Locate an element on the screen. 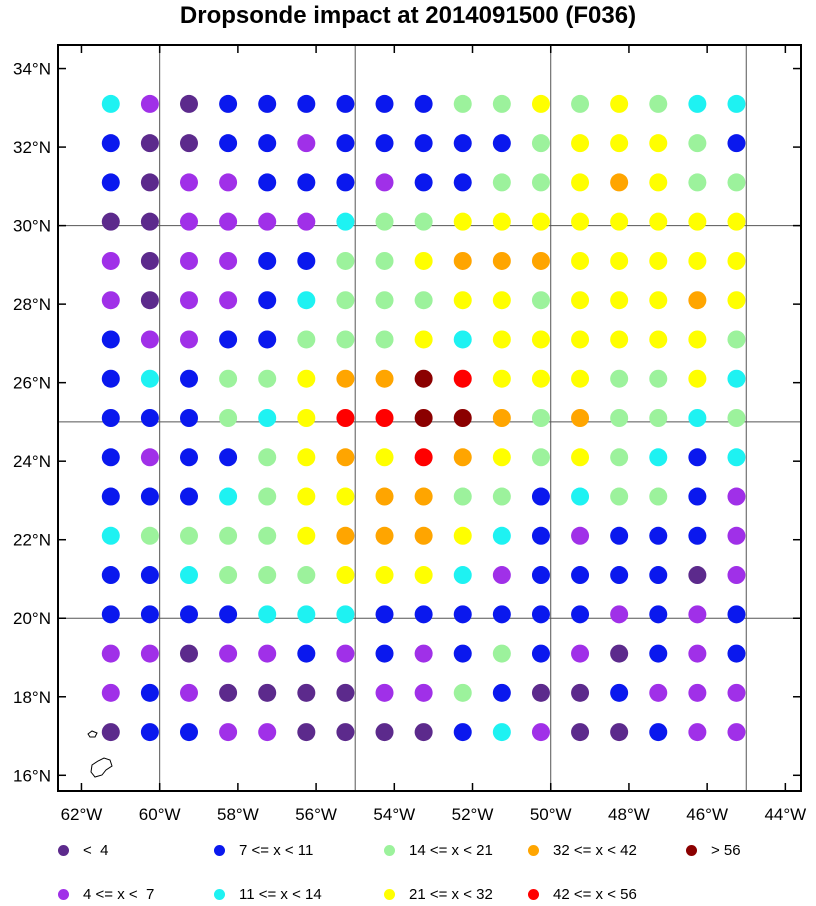 The width and height of the screenshot is (816, 906). legend-label: 4 <= x < 7 is located at coordinates (119, 894).